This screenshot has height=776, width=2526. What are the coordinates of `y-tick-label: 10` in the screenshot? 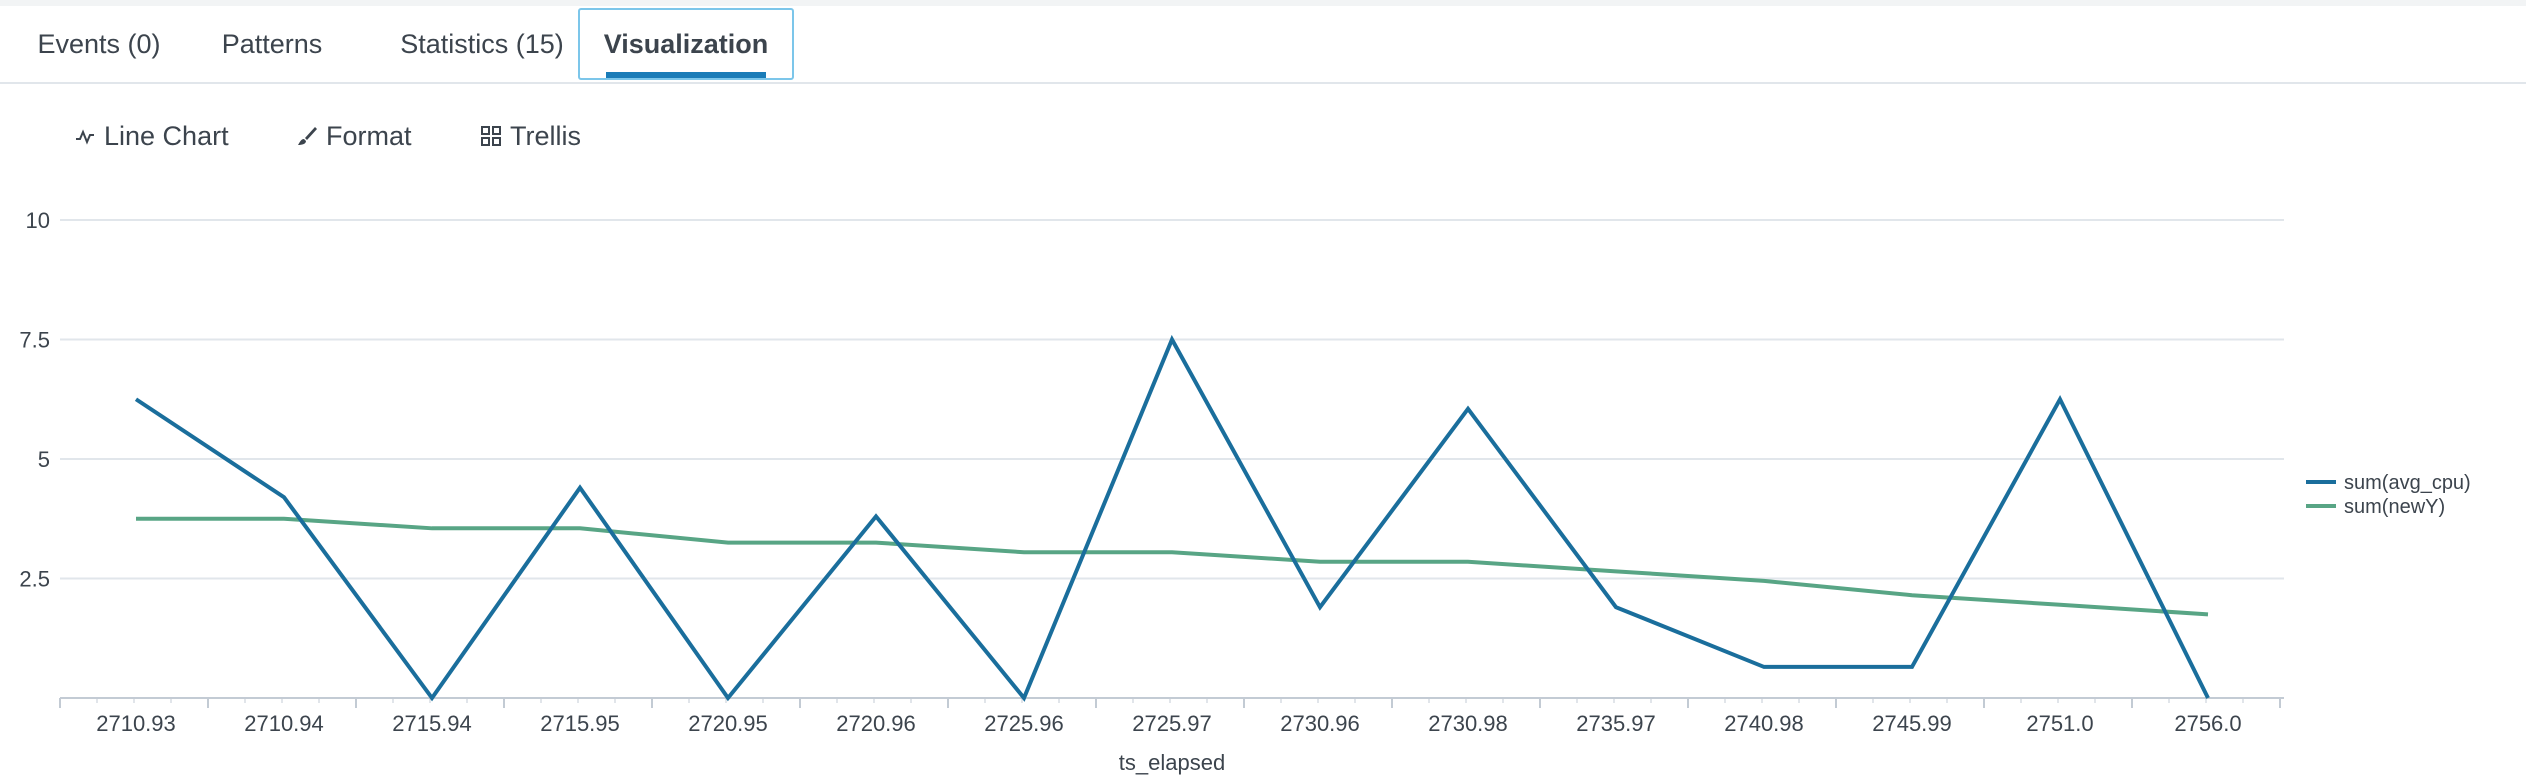 It's located at (38, 220).